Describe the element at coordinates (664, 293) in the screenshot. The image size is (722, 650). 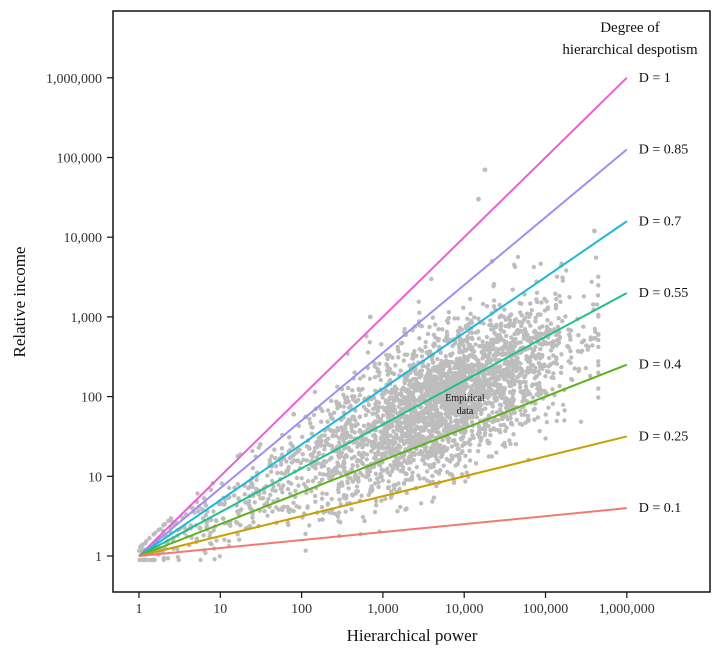
I see `series-label-3: D = 0.55` at that location.